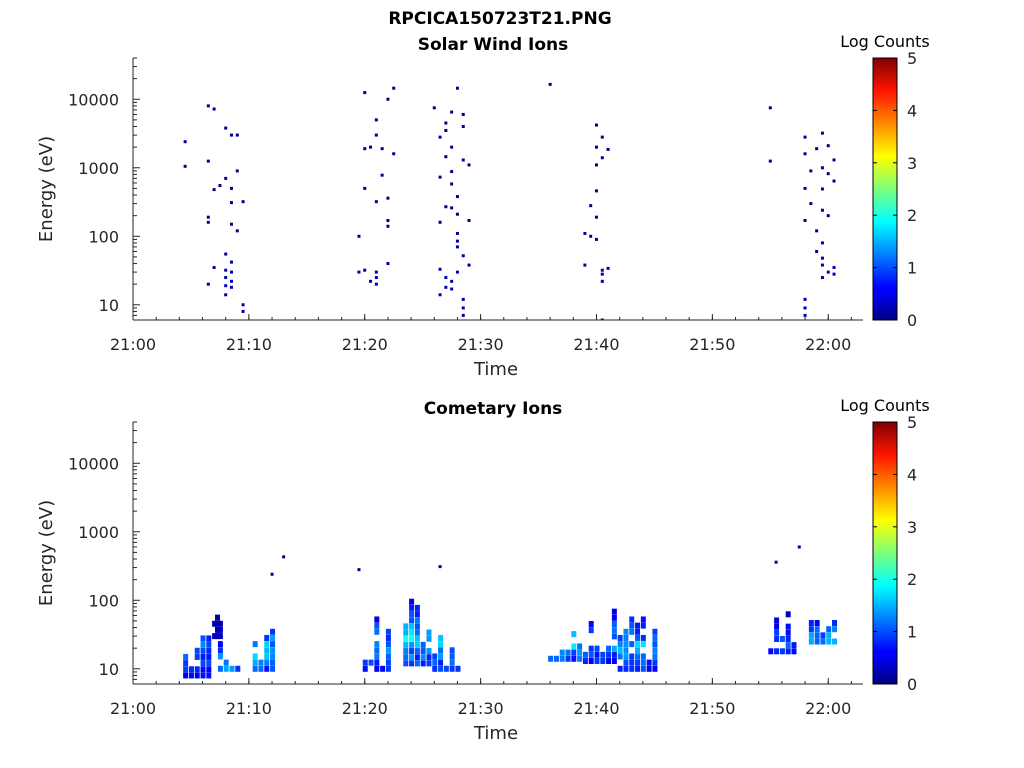  Describe the element at coordinates (885, 41) in the screenshot. I see `colorbar-label: Log Counts` at that location.